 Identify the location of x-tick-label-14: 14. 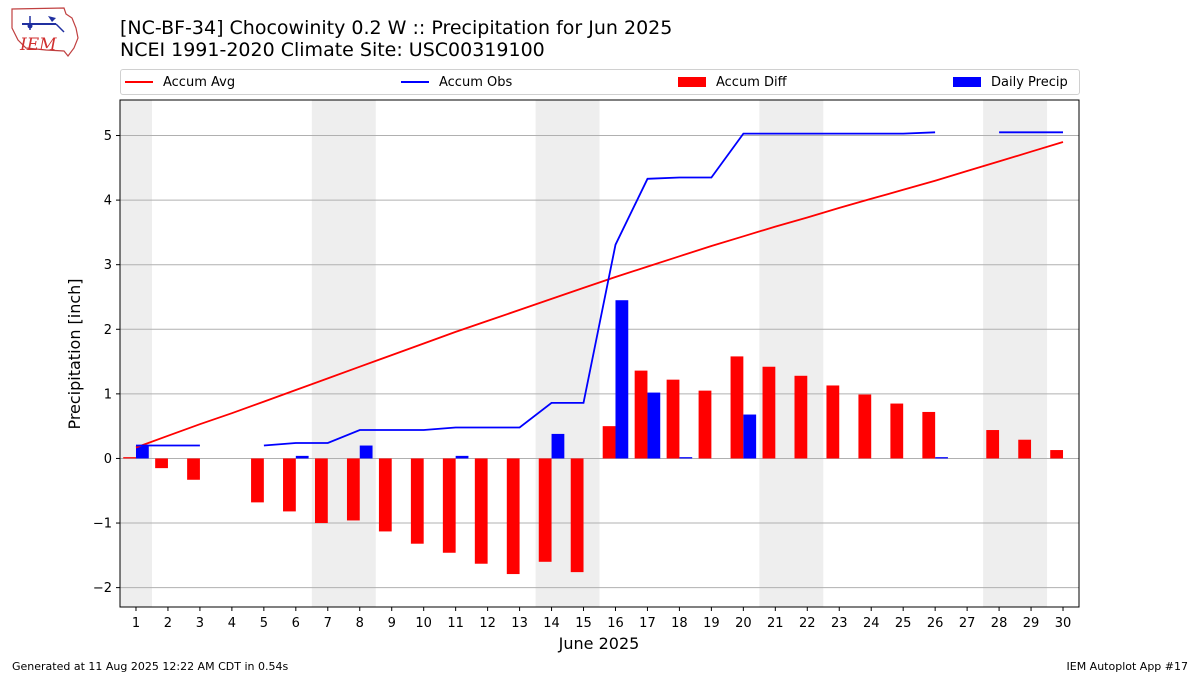
(551, 623).